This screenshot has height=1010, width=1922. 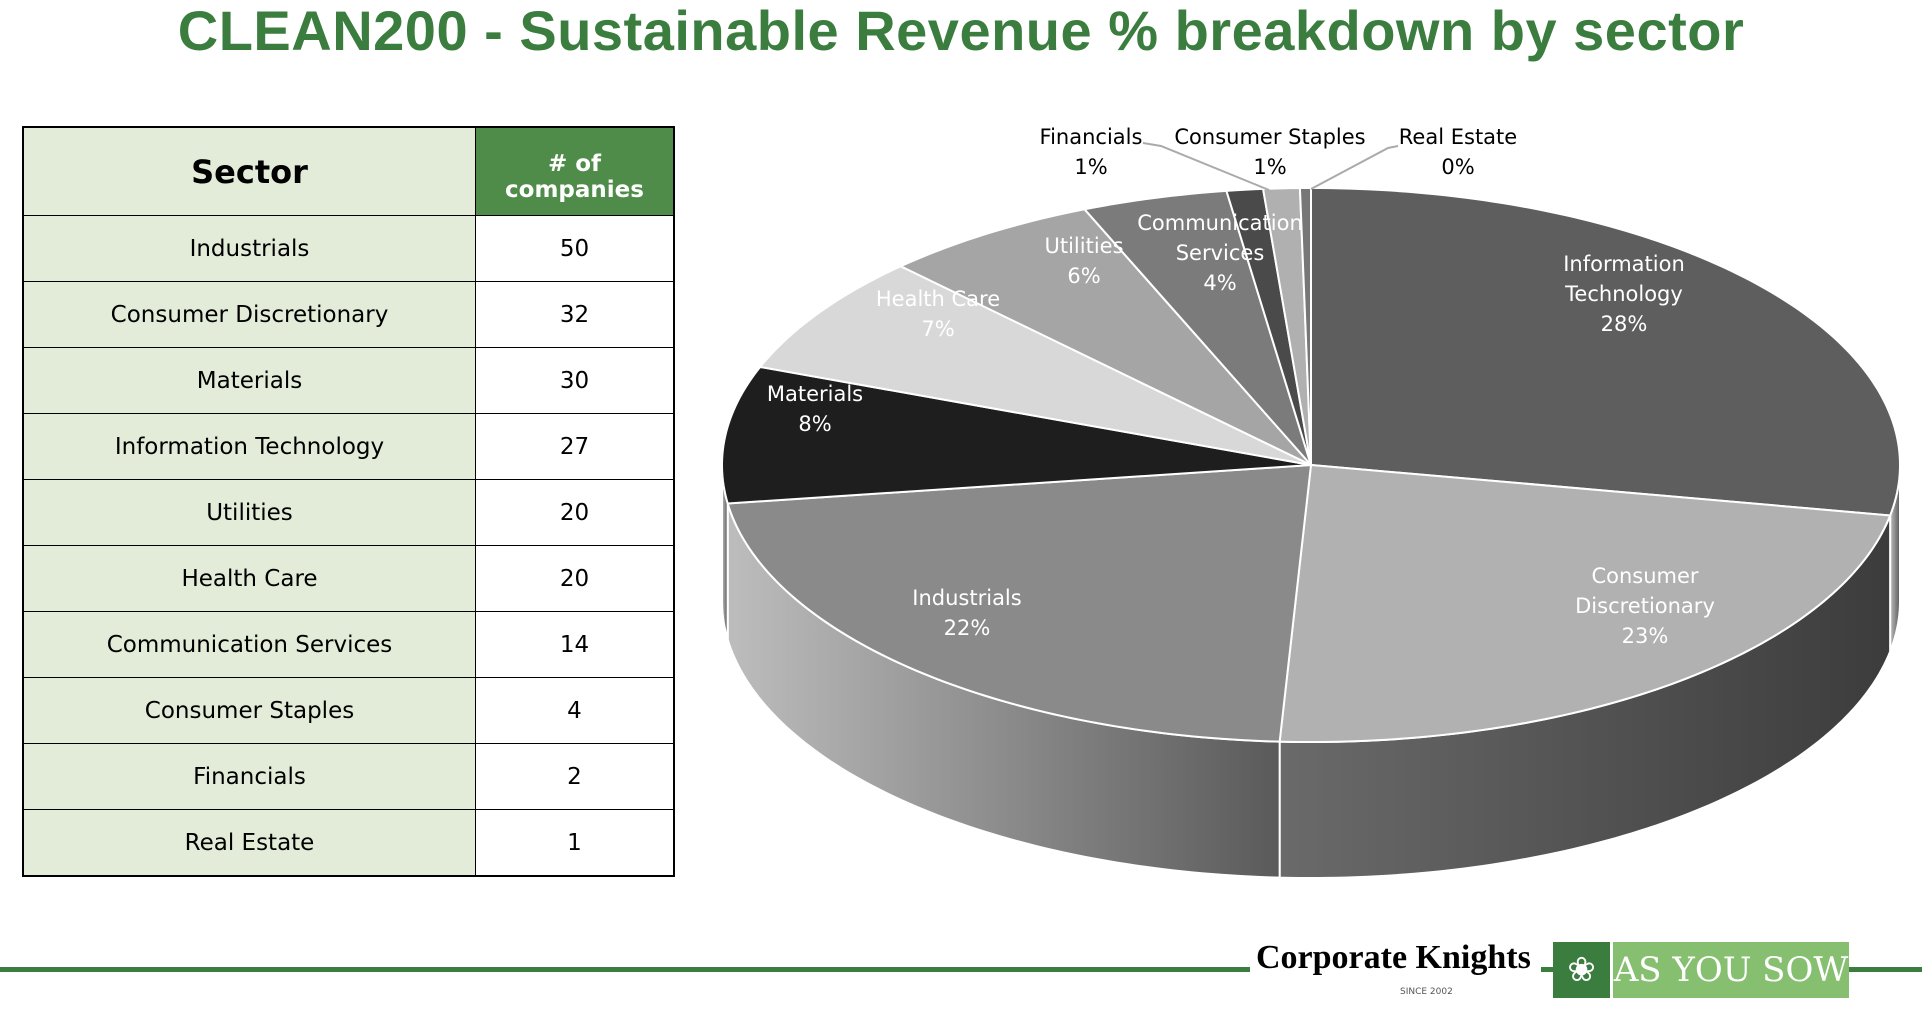 What do you see at coordinates (1458, 167) in the screenshot?
I see `data-label-value: 0%` at bounding box center [1458, 167].